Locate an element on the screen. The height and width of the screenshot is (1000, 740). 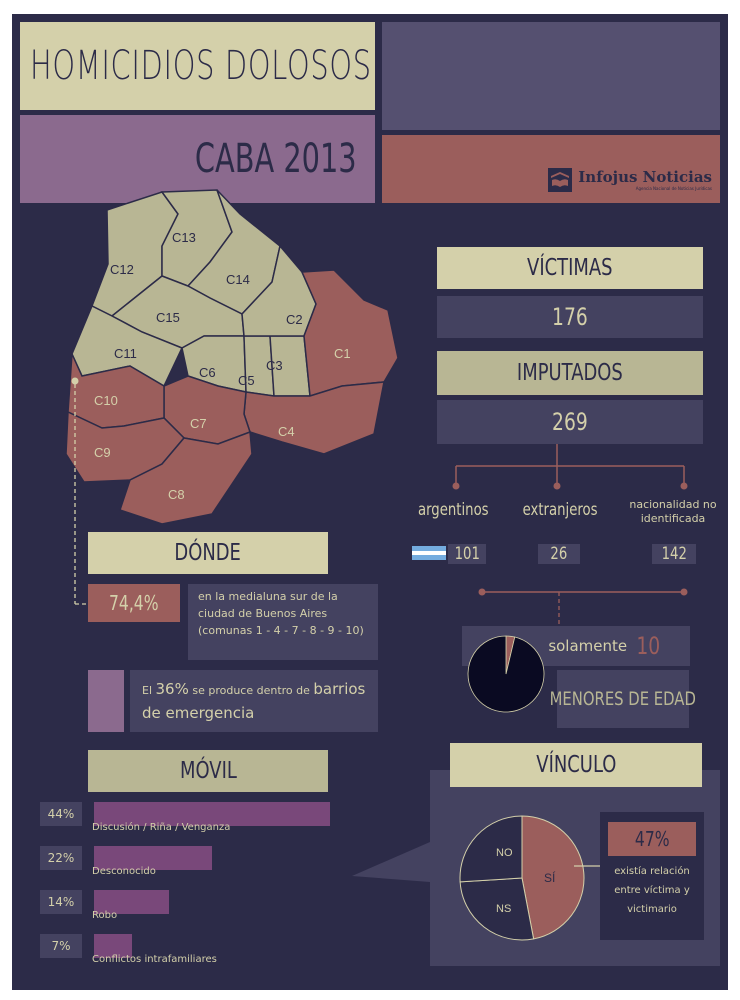
donde-text-2: (comunas 1 - 4 - 7 - 8 - 9 - 10) is located at coordinates (281, 630).